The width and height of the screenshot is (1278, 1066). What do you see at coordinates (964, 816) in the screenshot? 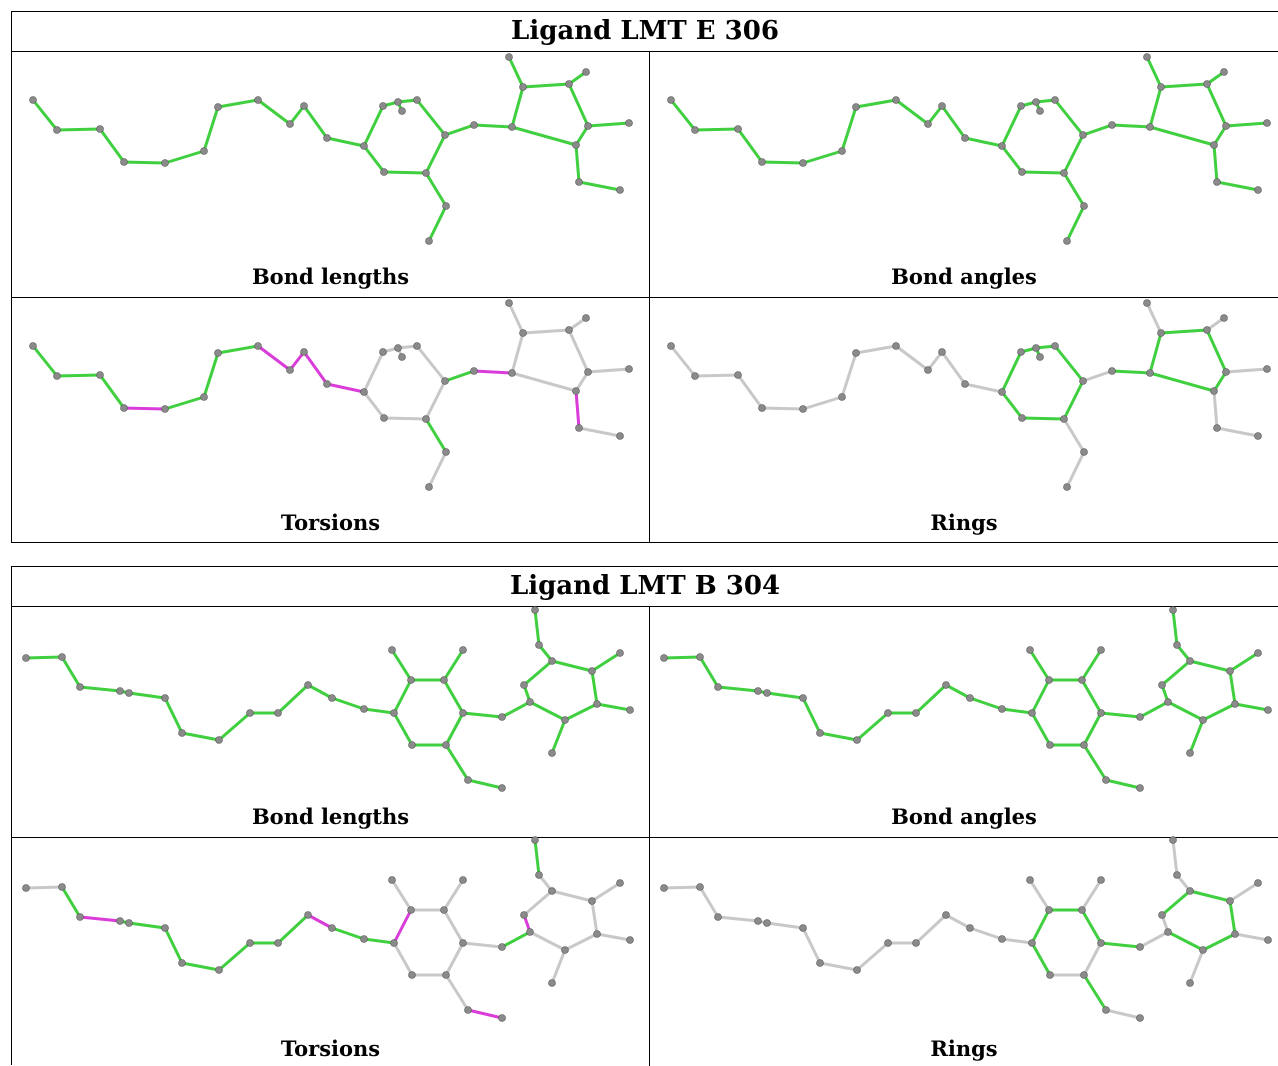
I see `caption-bond-angles: Bond angles` at bounding box center [964, 816].